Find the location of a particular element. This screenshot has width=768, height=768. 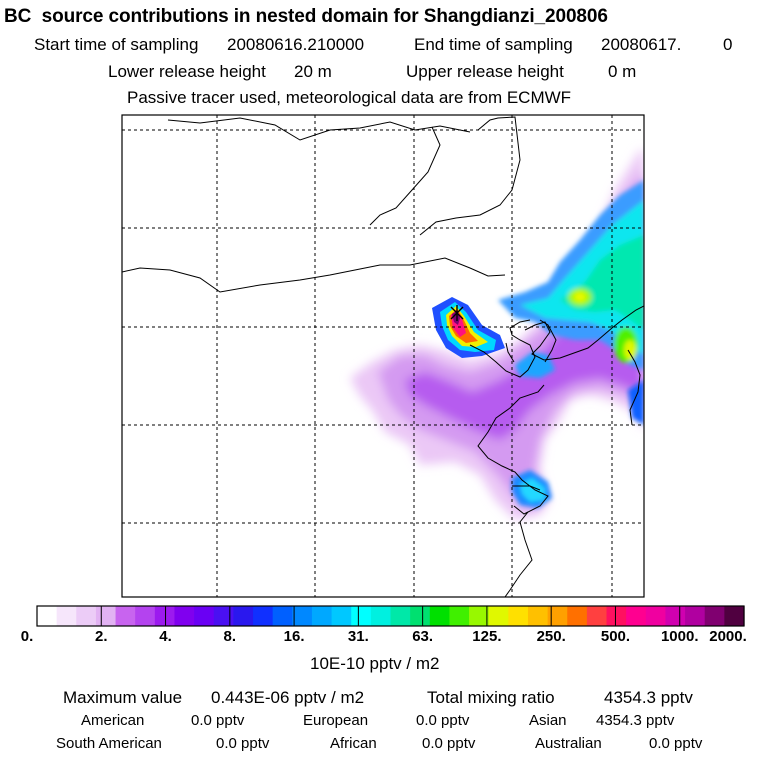

total-mixing-label: Total mixing ratio is located at coordinates (491, 697).